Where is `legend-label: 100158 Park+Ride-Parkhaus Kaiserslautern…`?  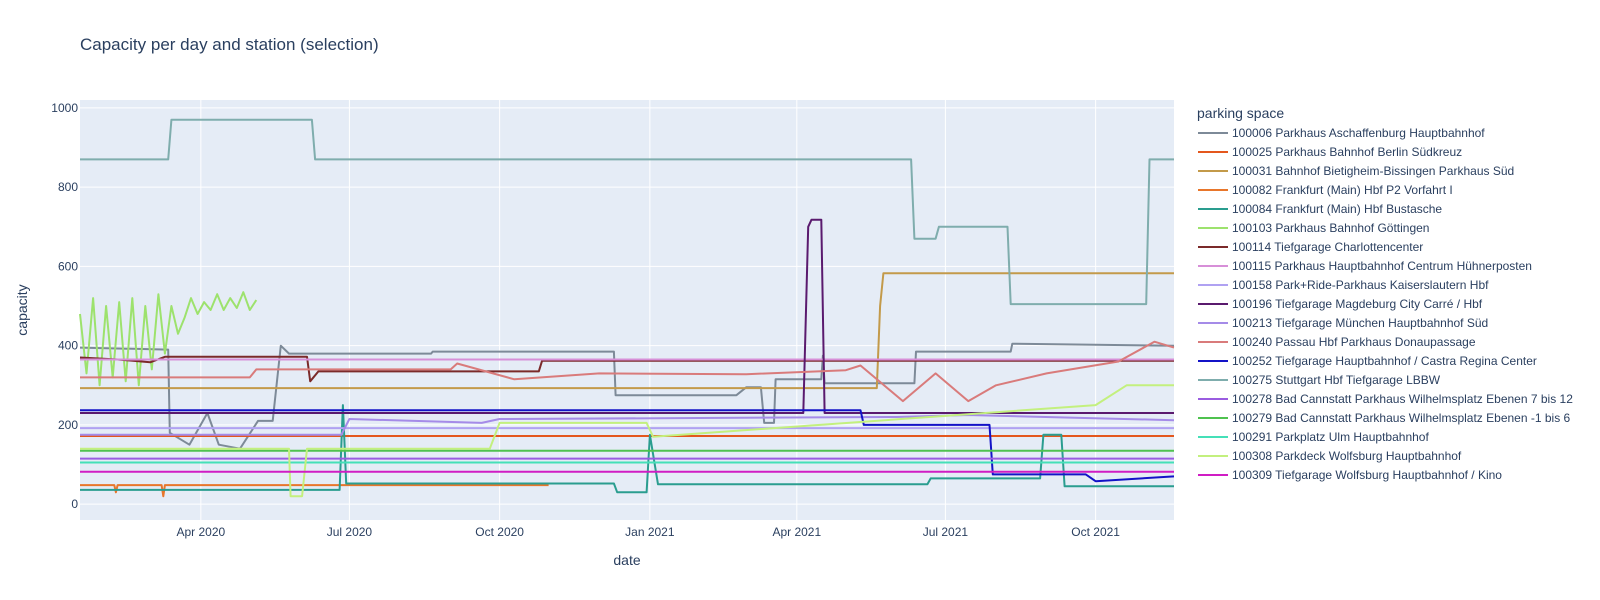
legend-label: 100158 Park+Ride-Parkhaus Kaiserslautern… is located at coordinates (1360, 285).